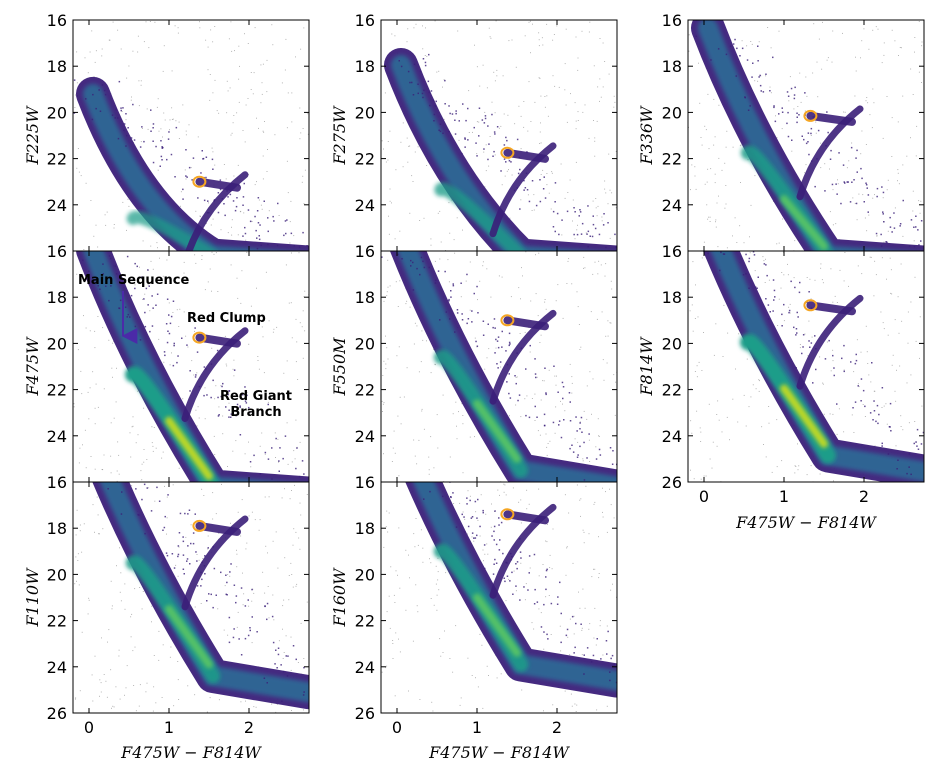  What do you see at coordinates (57, 112) in the screenshot?
I see `y-tick-label: 20` at bounding box center [57, 112].